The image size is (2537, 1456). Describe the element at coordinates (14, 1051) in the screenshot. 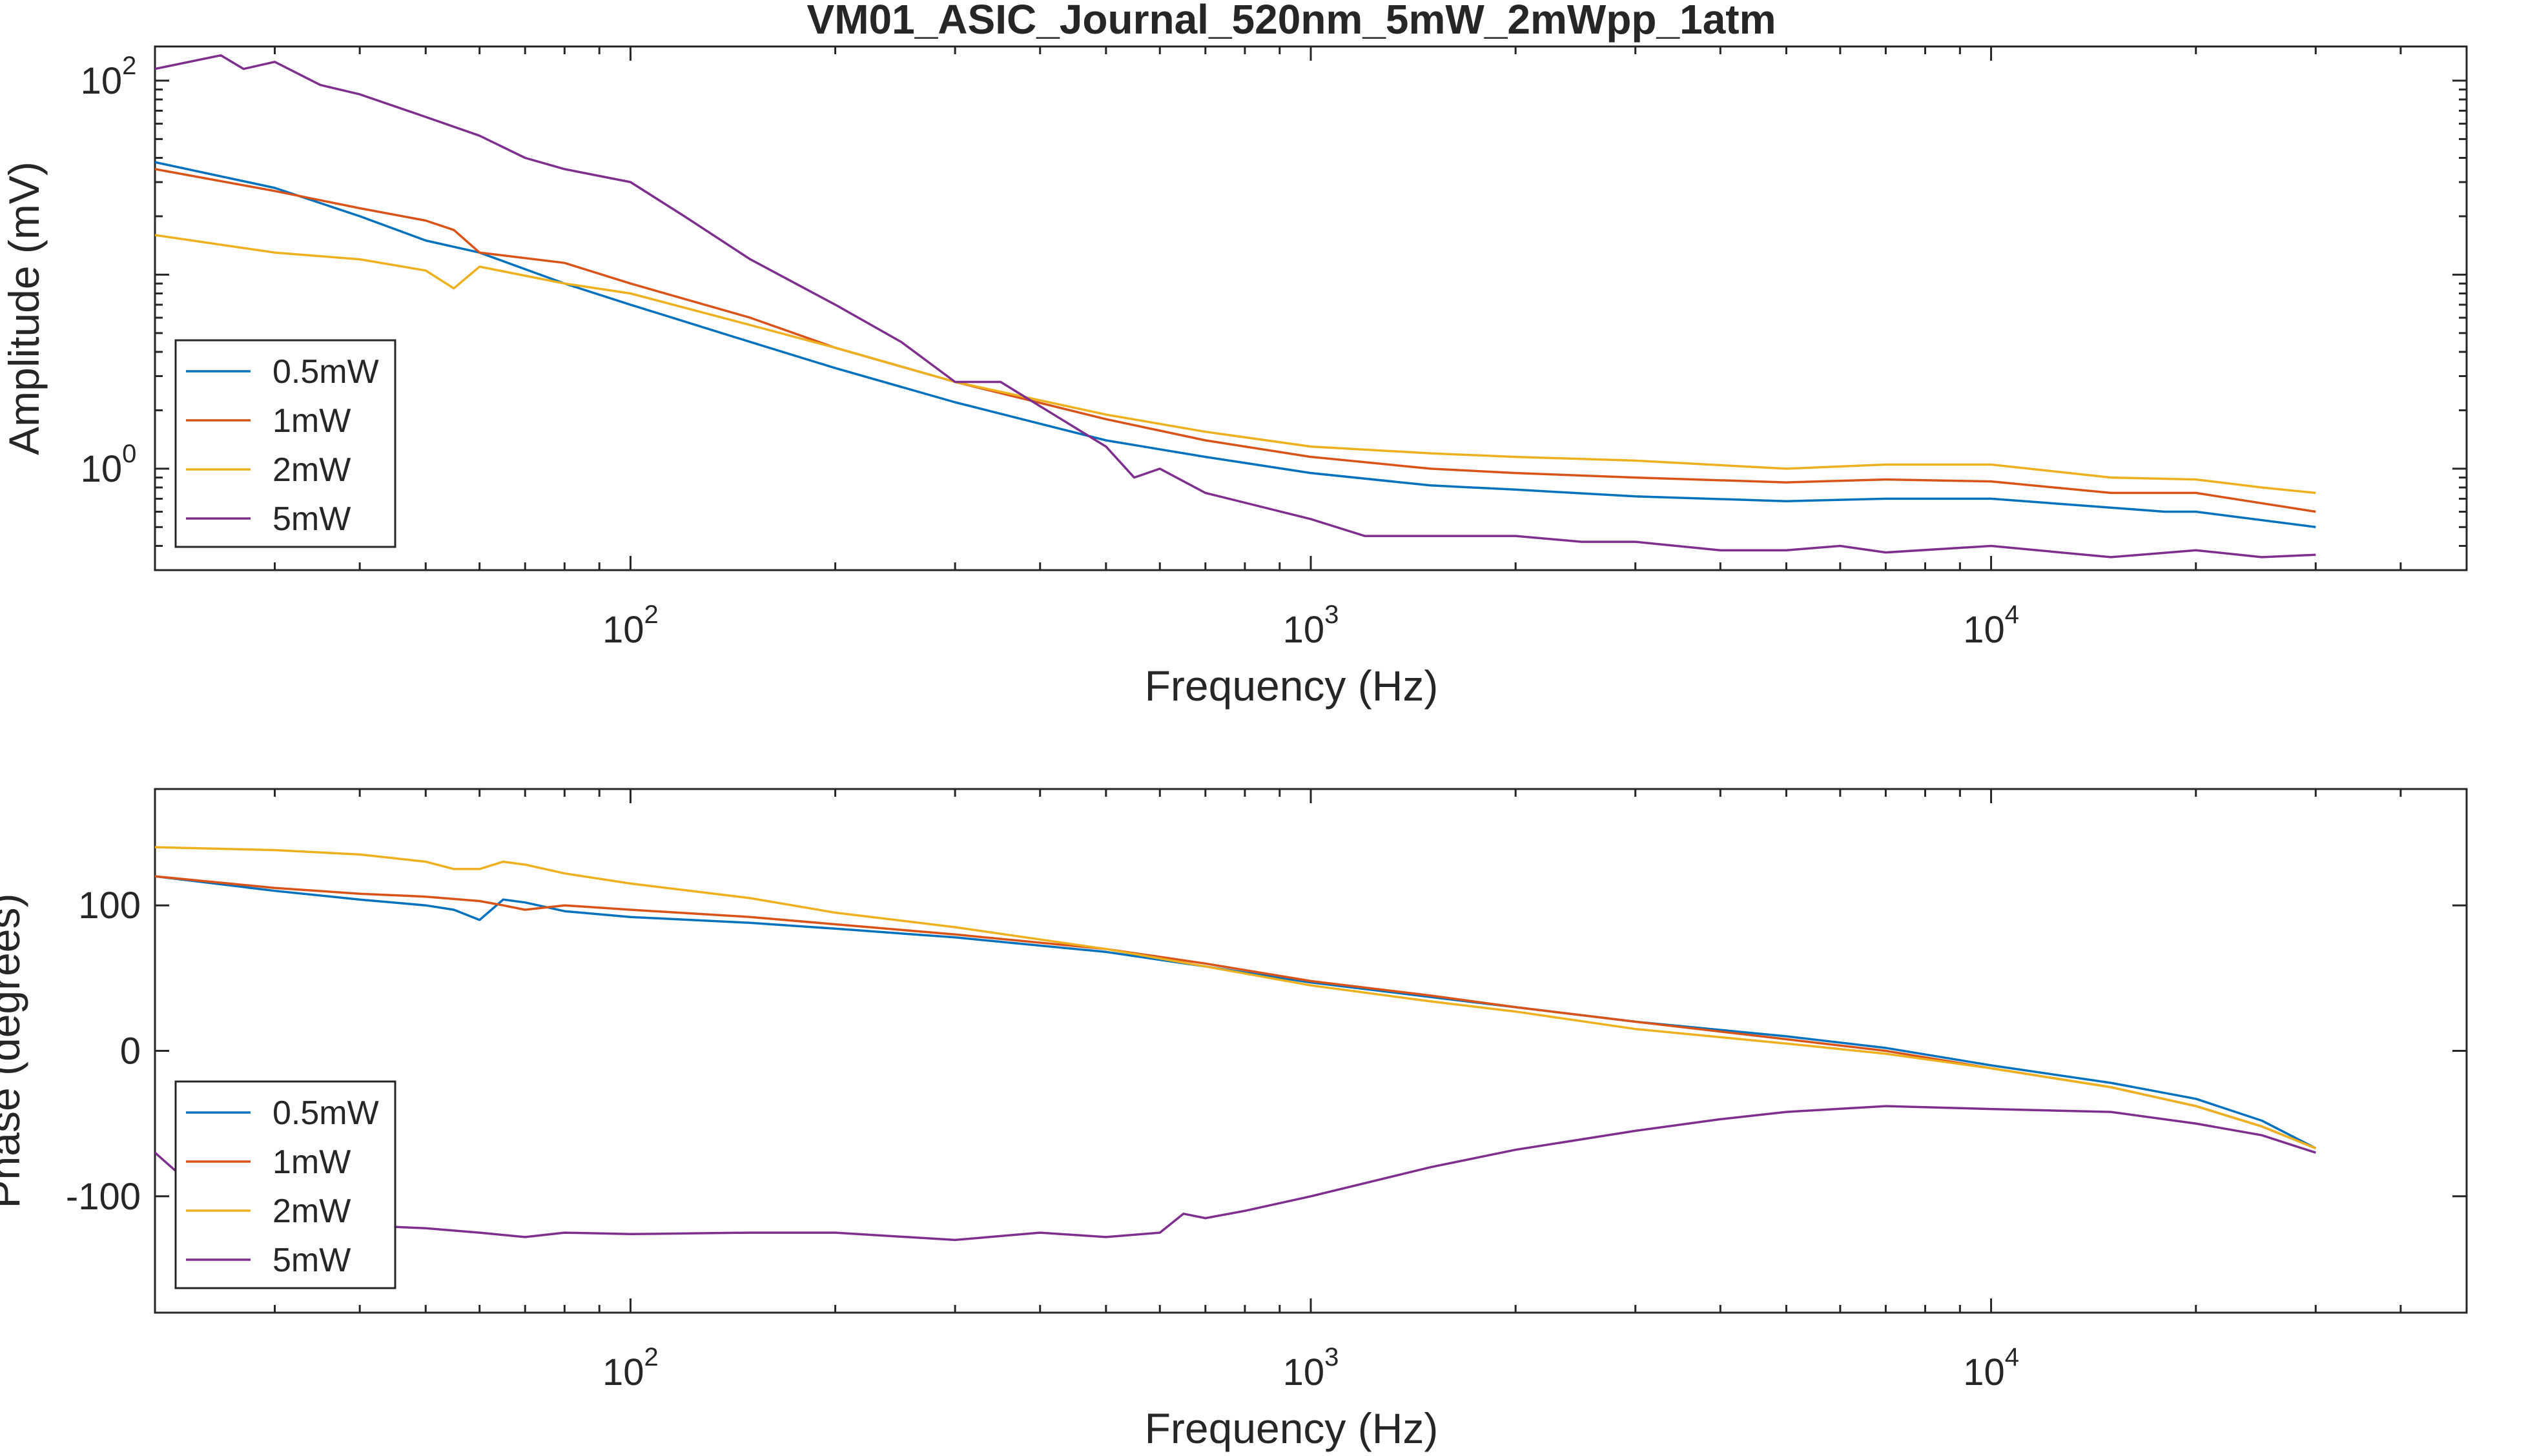

I see `phase-y-axis-label: Phase (degrees)` at that location.